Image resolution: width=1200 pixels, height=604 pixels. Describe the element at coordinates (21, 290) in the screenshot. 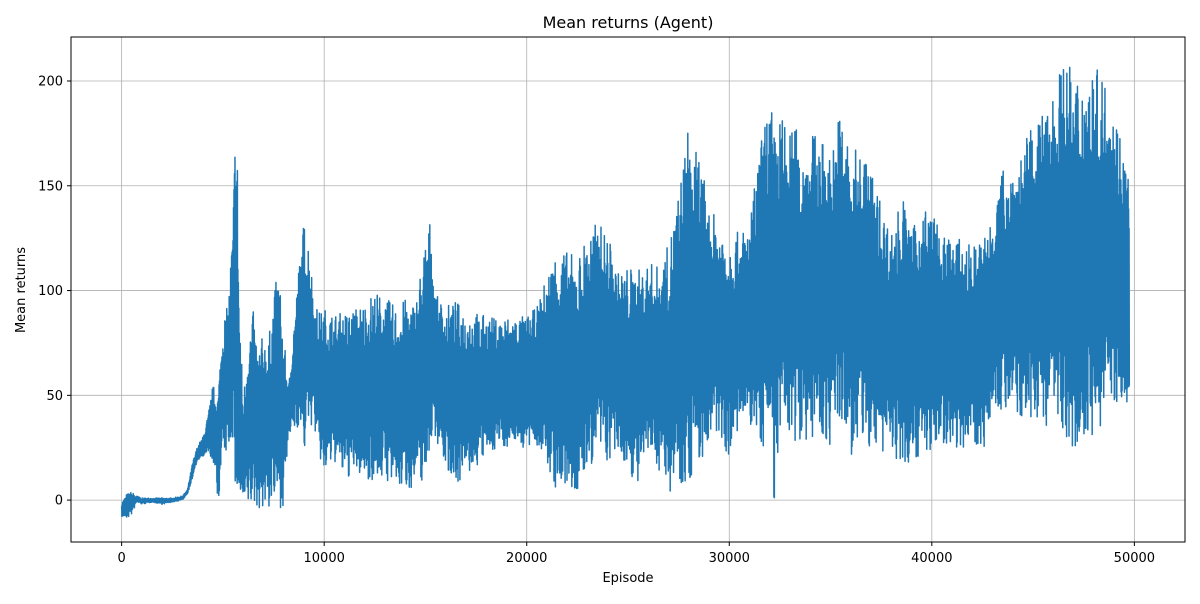

I see `y-axis-label: Mean returns` at that location.